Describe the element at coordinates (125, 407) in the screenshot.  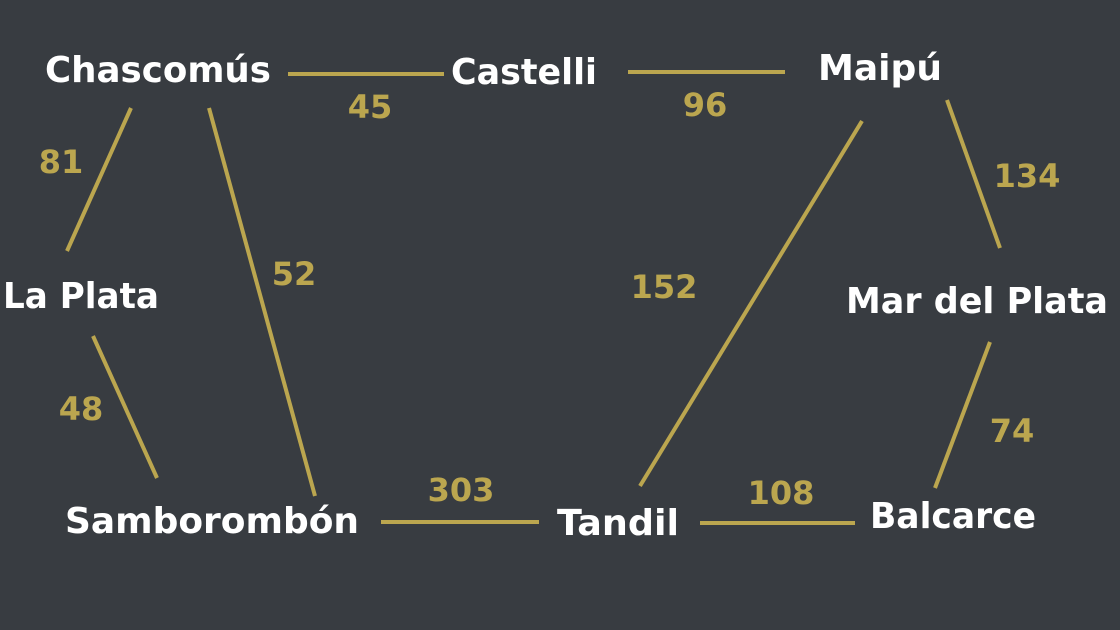
I see `edge-laplata-samborombon` at that location.